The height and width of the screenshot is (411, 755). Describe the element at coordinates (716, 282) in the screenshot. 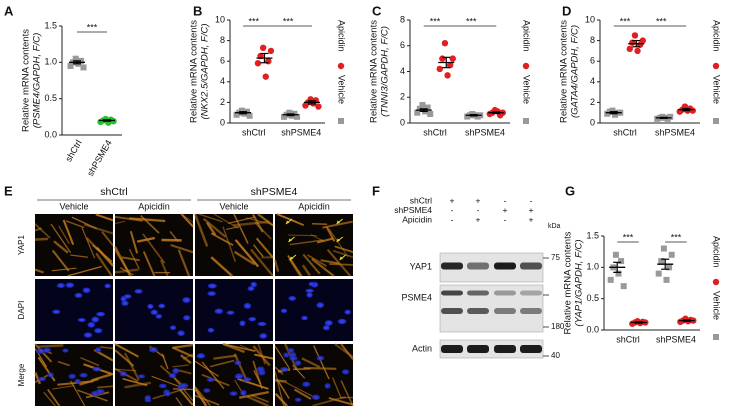

I see `legend-marker` at that location.